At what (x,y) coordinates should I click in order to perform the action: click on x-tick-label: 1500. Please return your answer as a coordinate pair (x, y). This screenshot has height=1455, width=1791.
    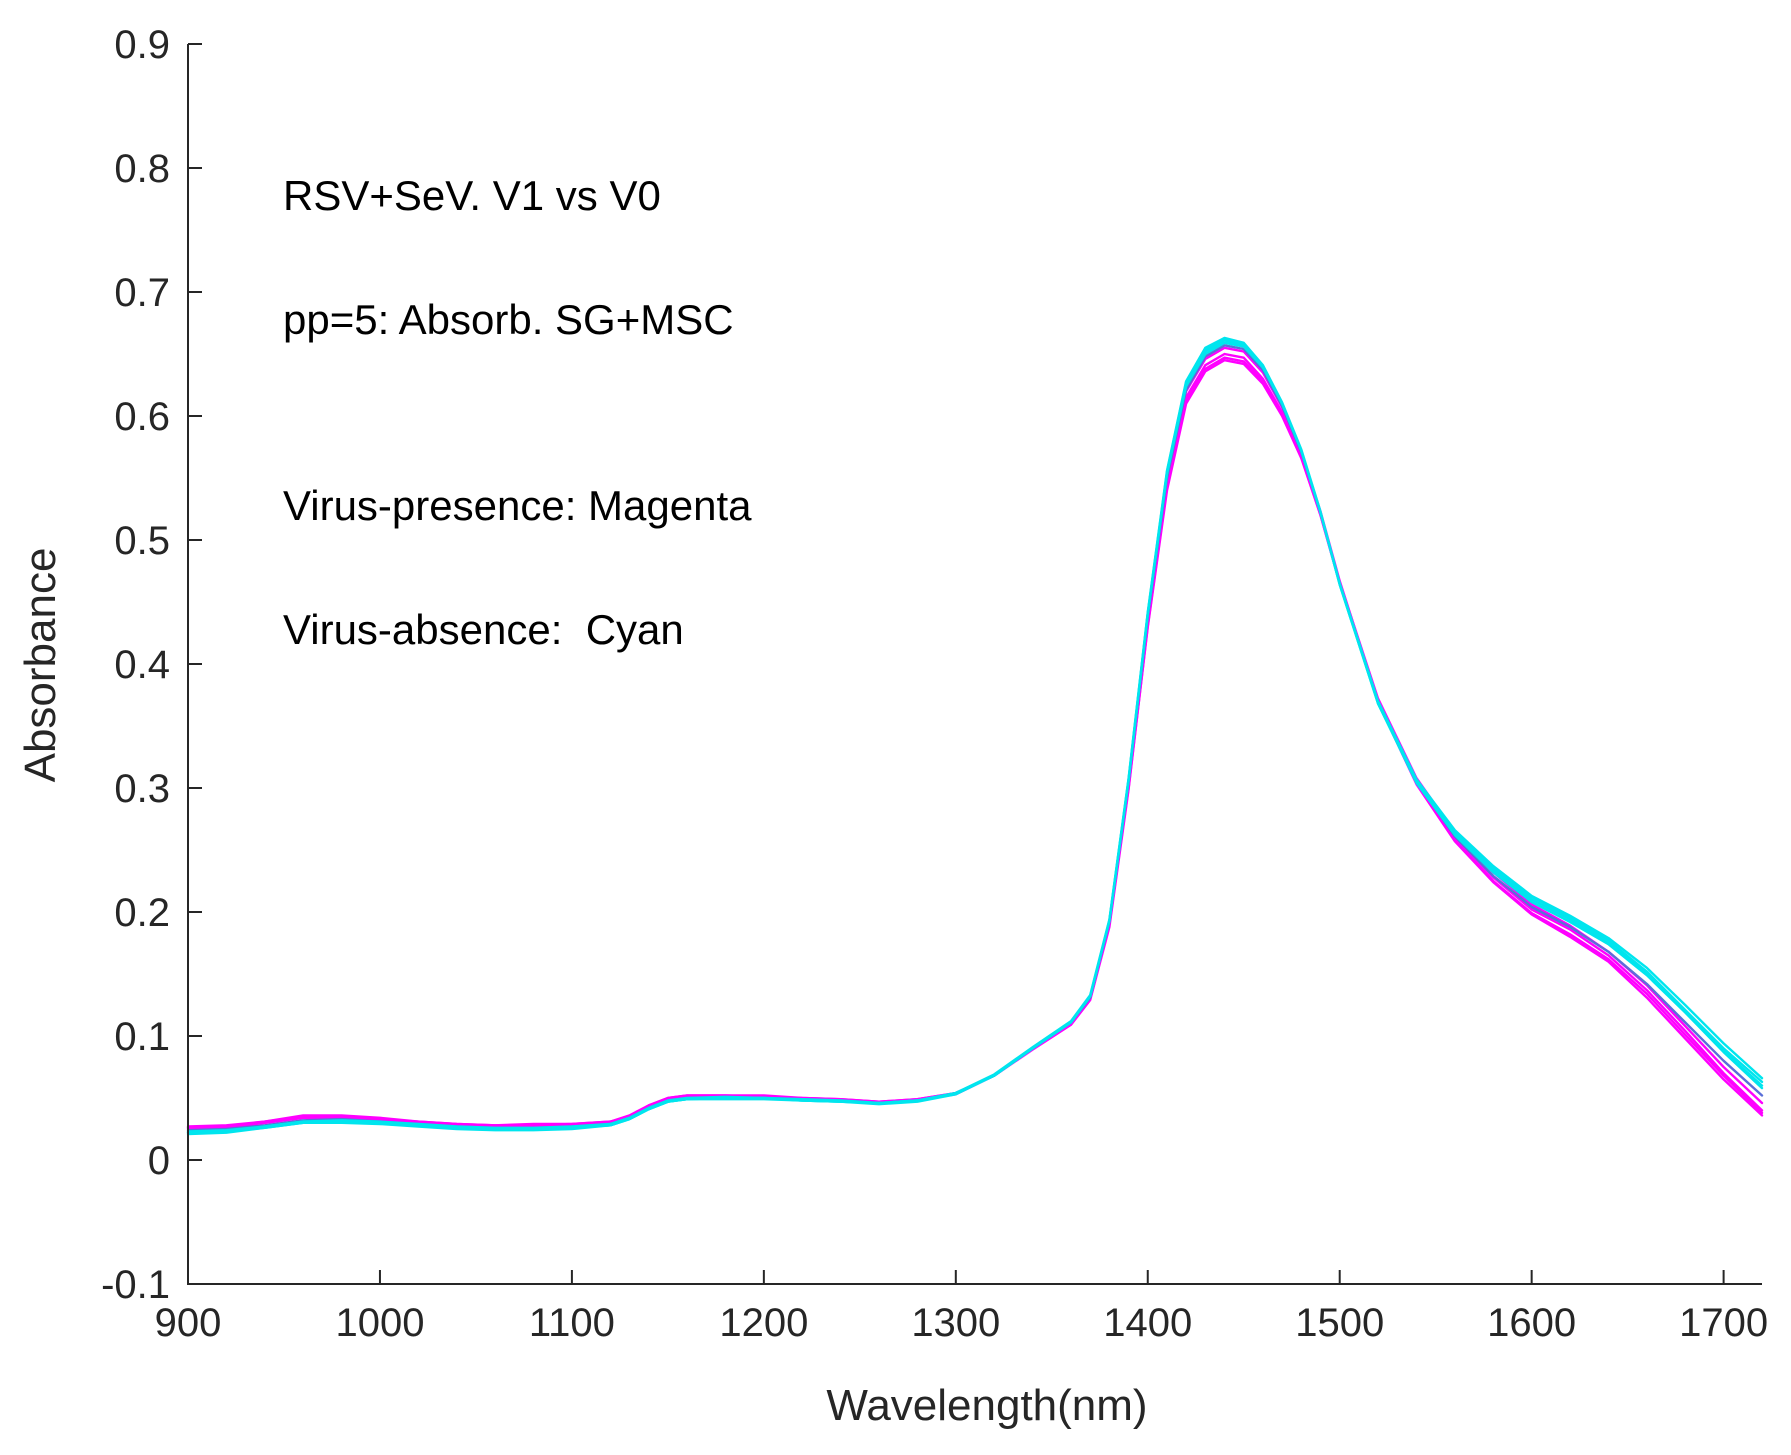
    Looking at the image, I should click on (1339, 1323).